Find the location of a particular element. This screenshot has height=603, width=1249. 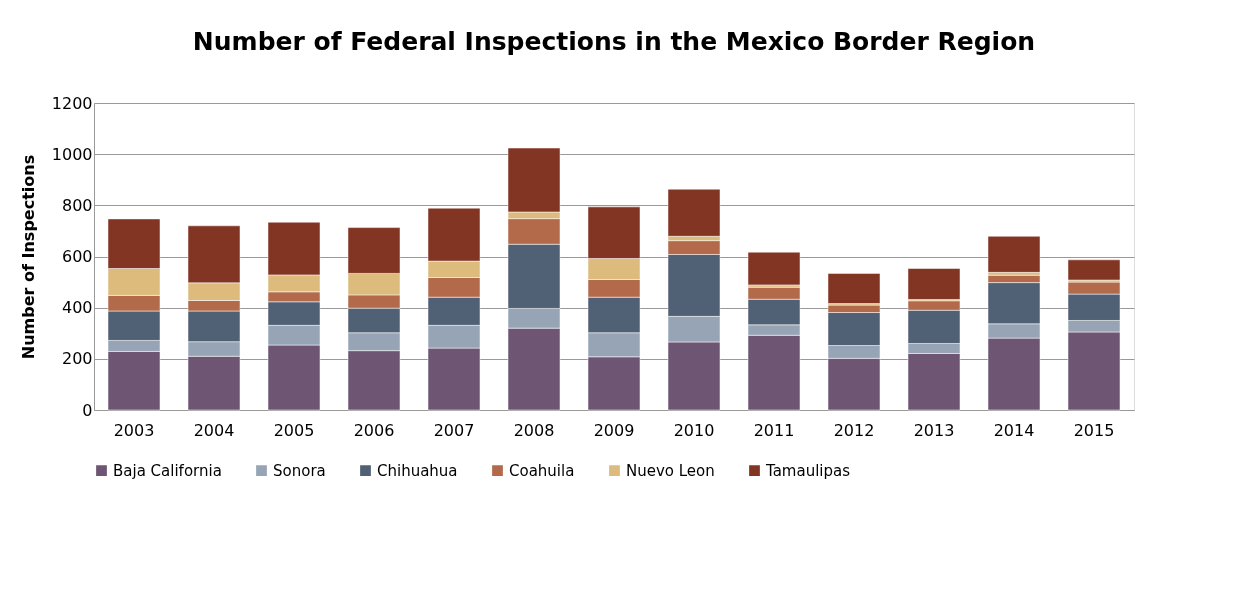

y-tick-label: 400 is located at coordinates (77, 308).